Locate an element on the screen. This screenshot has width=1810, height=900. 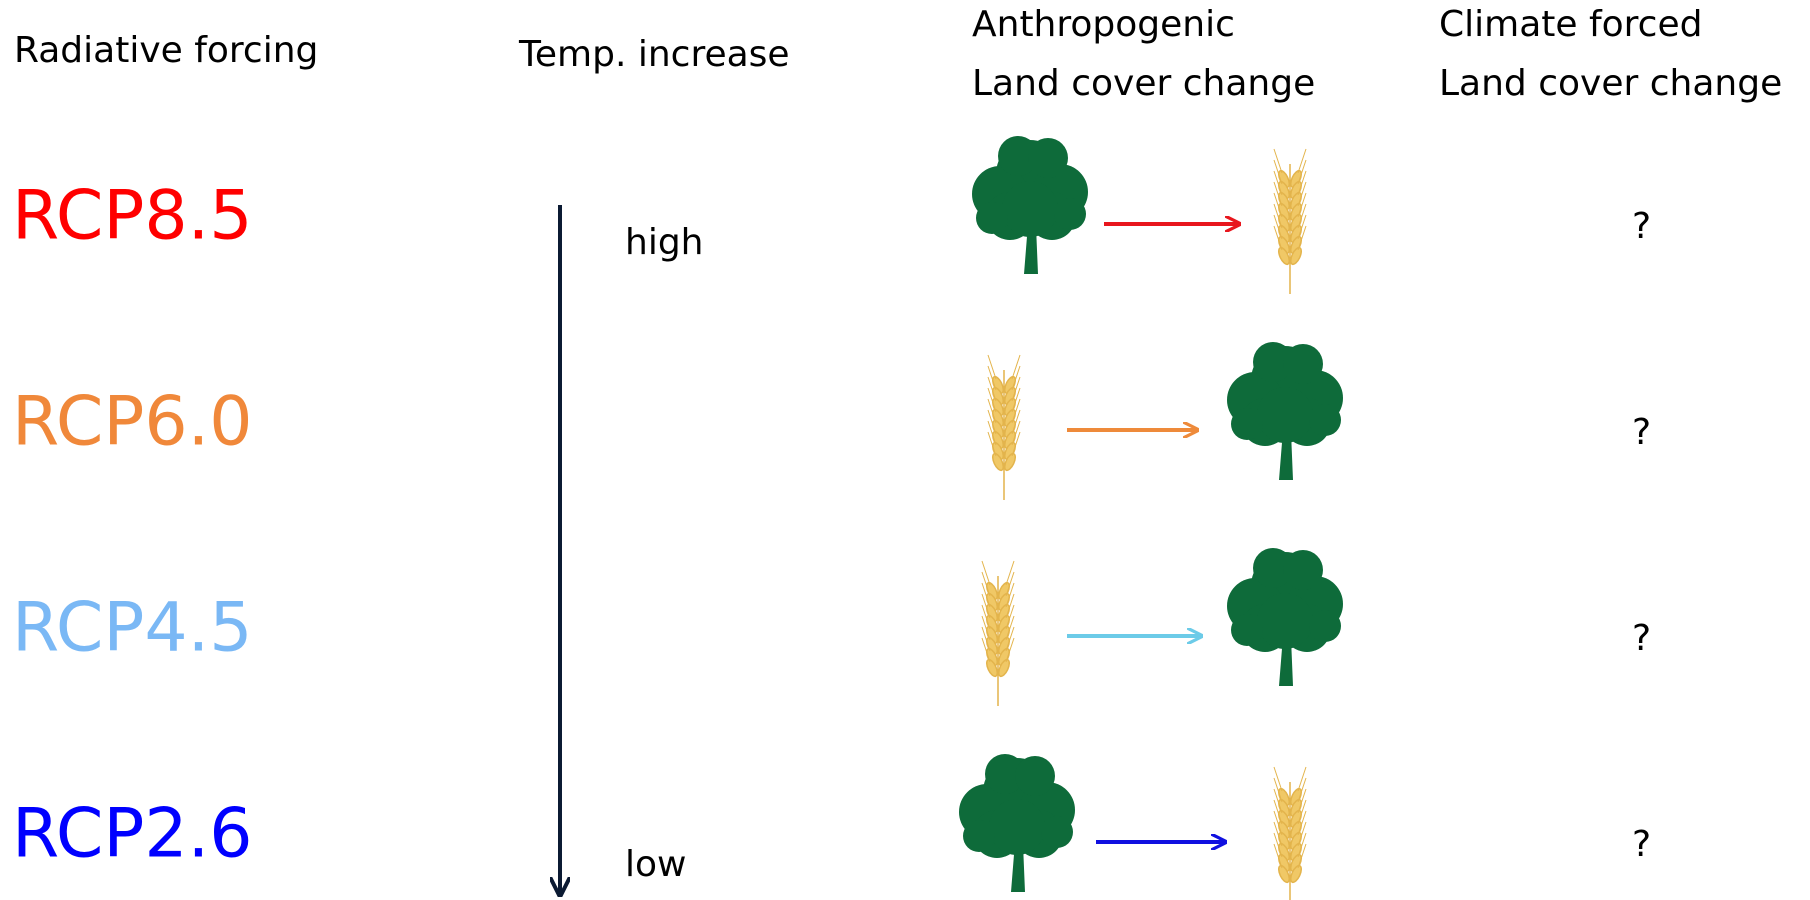
header-forcing: Radiative forcing is located at coordinates (166, 50).